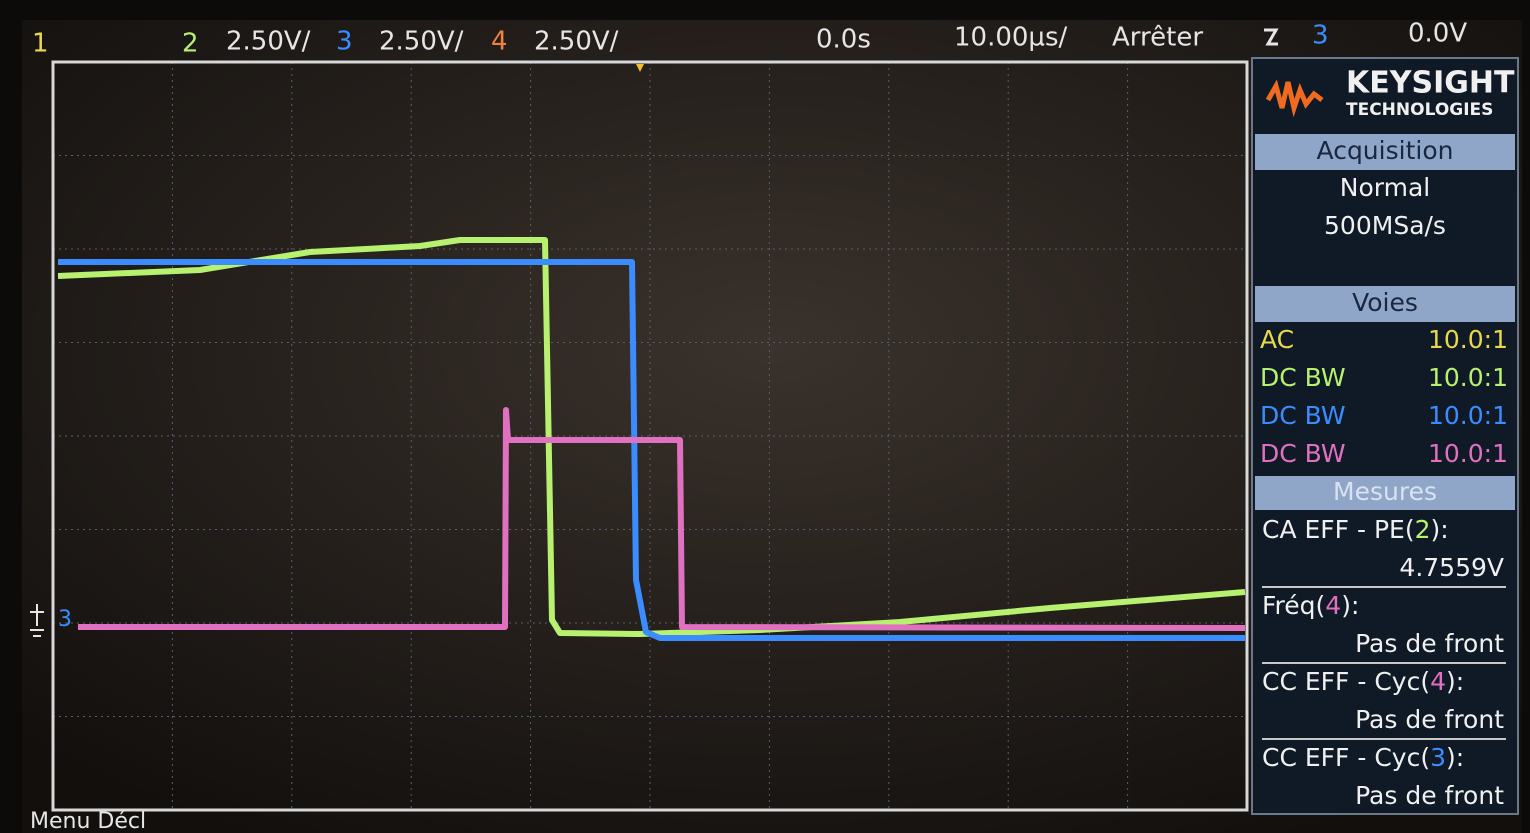 This screenshot has height=833, width=1530. Describe the element at coordinates (1157, 38) in the screenshot. I see `run-state: Arrêter` at that location.